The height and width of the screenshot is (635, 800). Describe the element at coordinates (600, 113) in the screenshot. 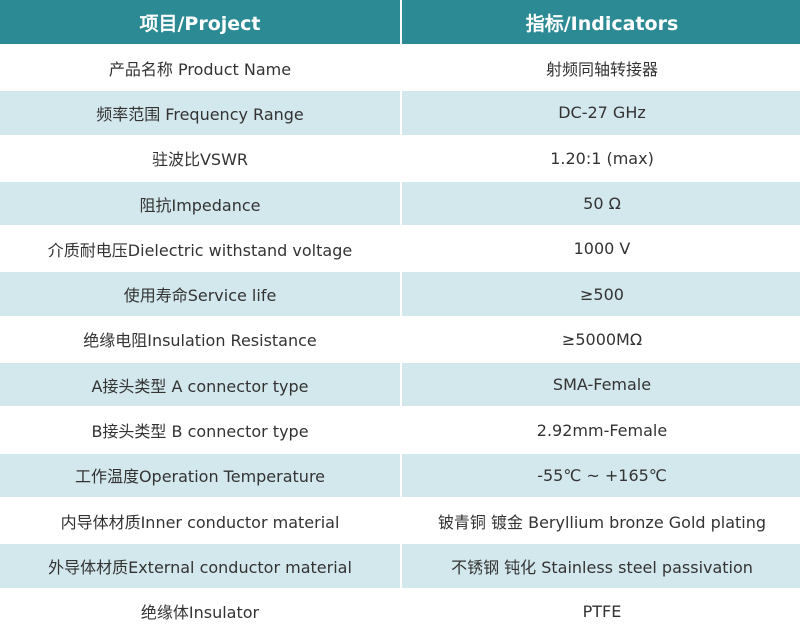

I see `value-cell: DC-27 GHz` at that location.